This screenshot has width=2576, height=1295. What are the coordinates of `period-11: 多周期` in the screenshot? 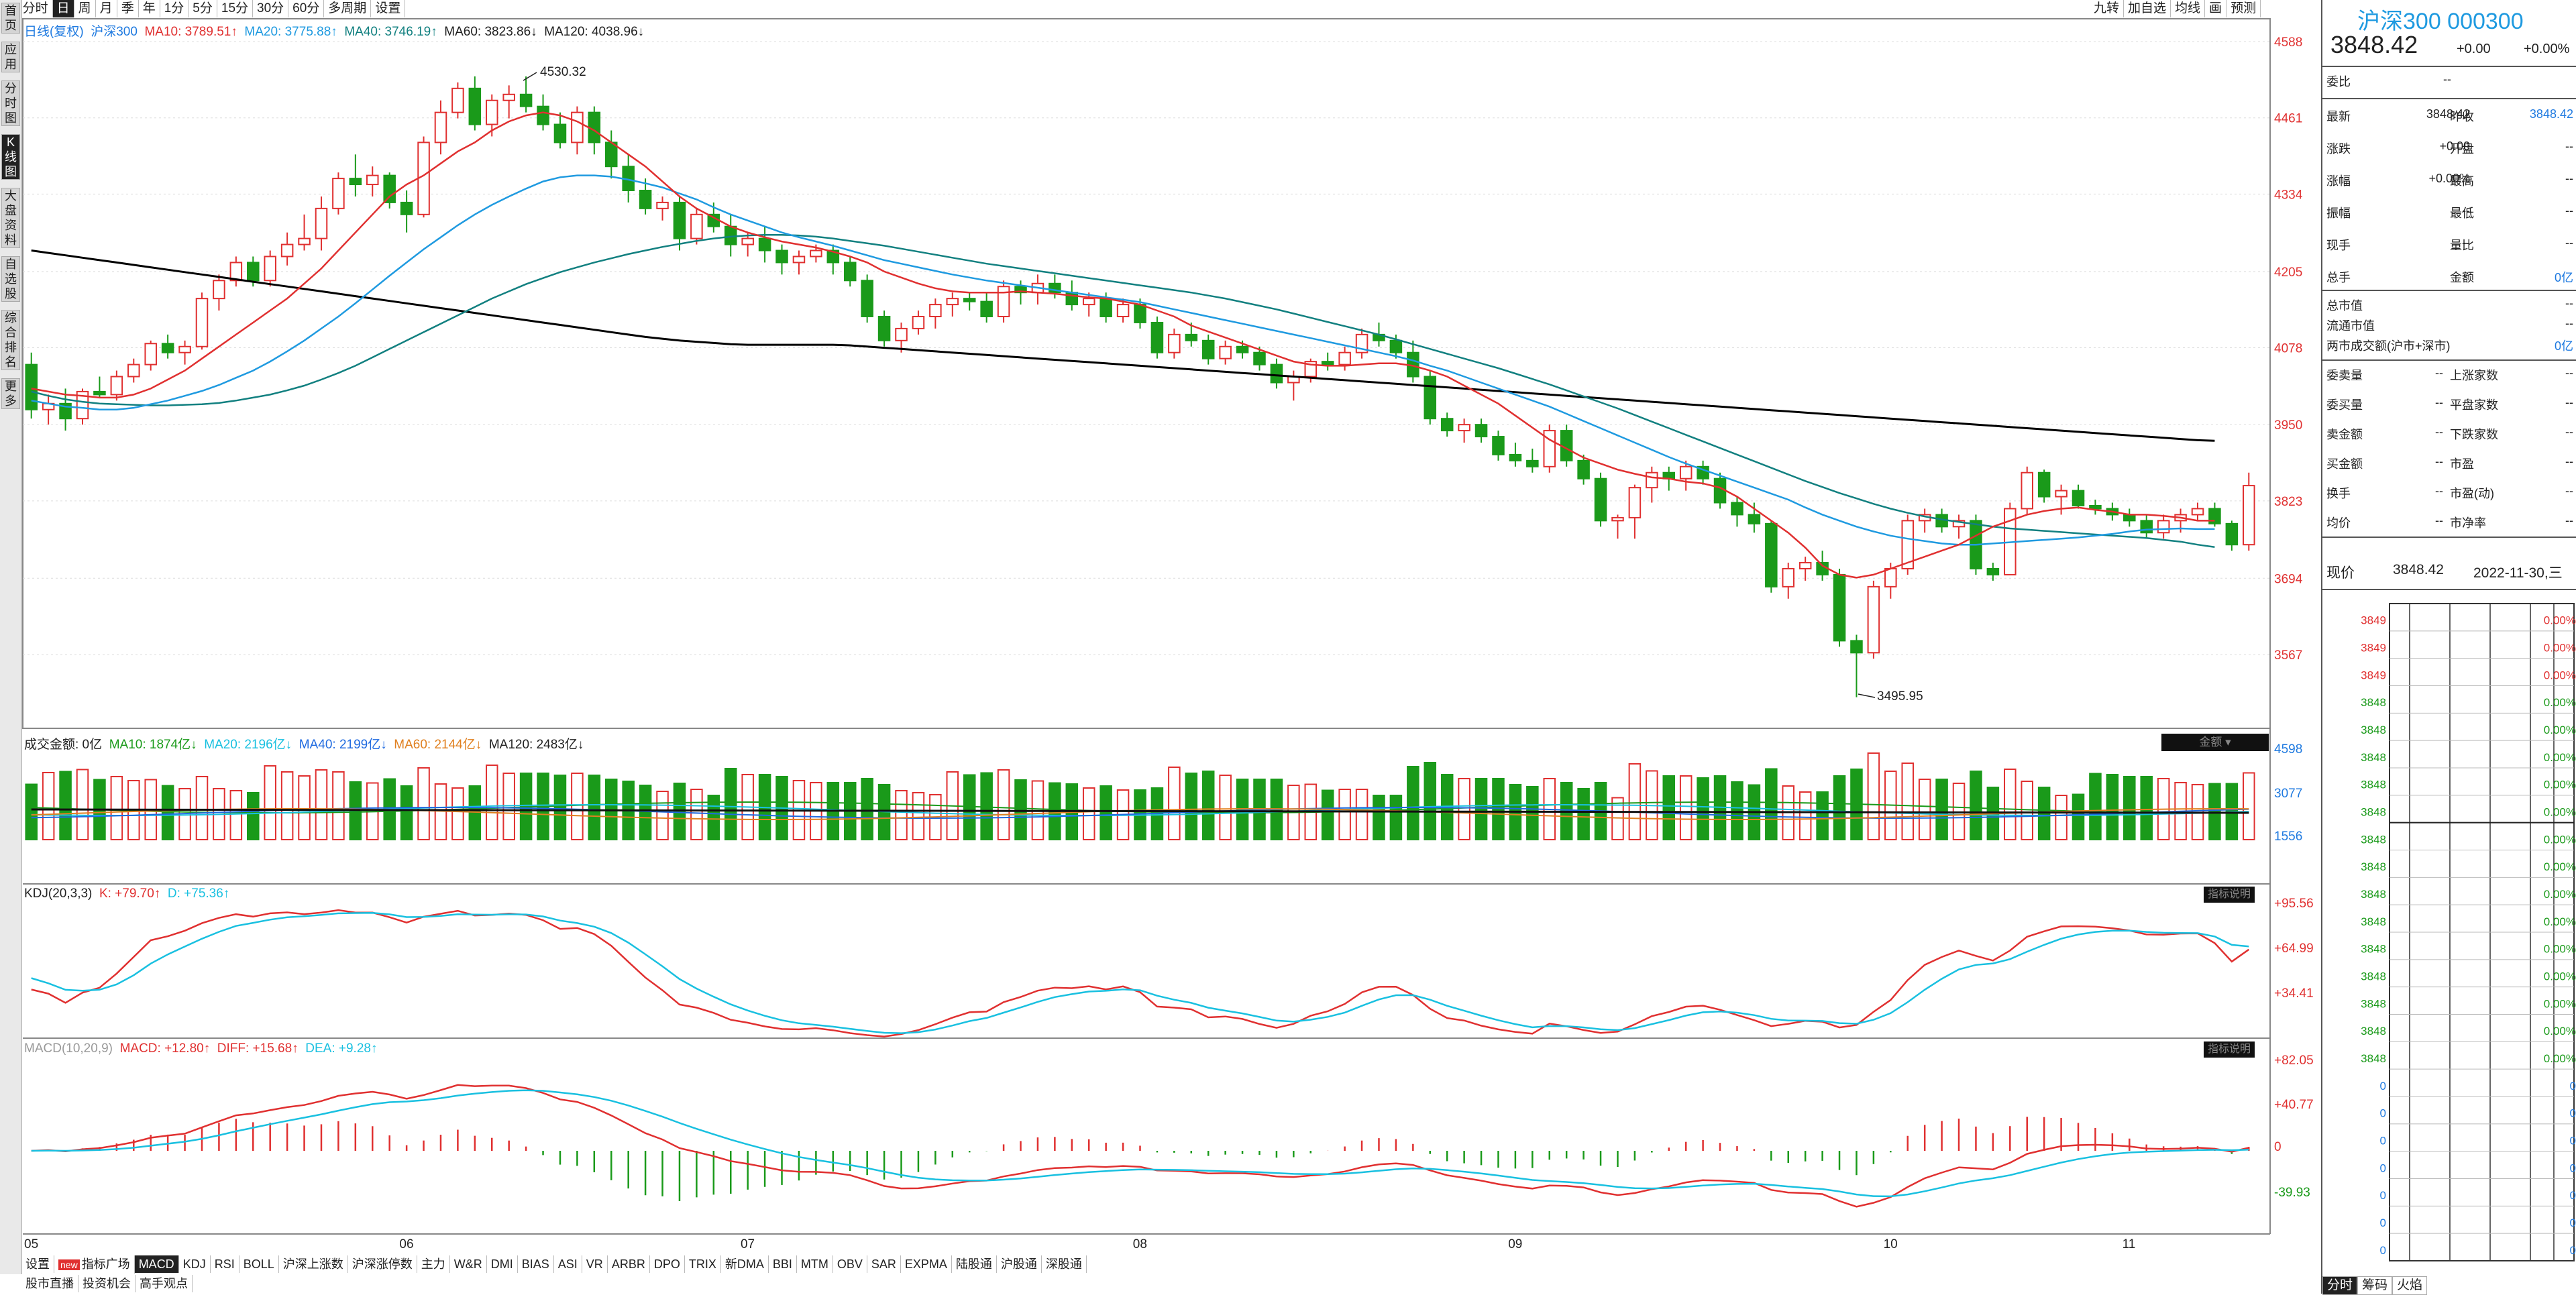 It's located at (348, 9).